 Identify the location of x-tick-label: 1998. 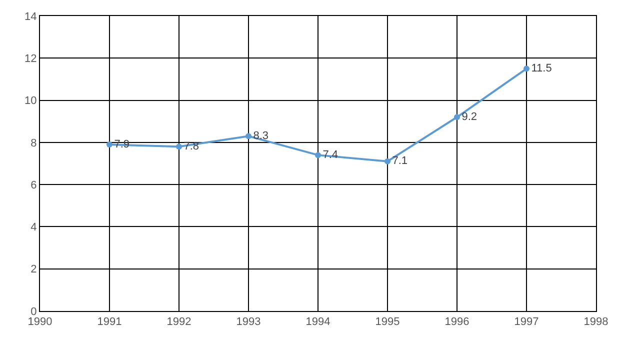
(596, 322).